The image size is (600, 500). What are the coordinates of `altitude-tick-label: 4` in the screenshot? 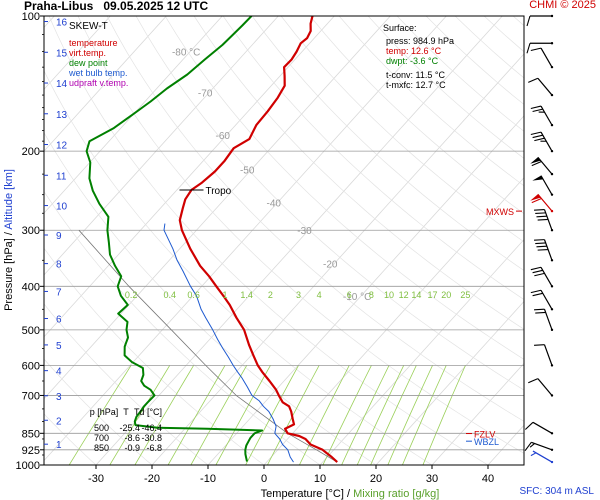 It's located at (59, 372).